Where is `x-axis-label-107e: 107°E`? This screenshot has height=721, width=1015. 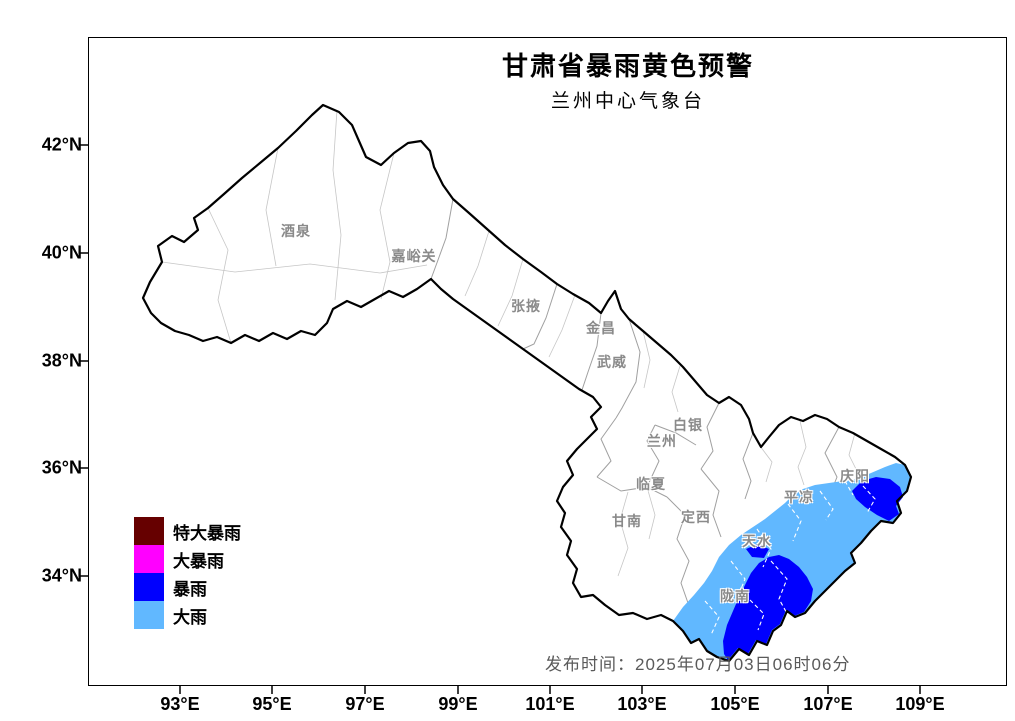 x-axis-label-107e: 107°E is located at coordinates (828, 704).